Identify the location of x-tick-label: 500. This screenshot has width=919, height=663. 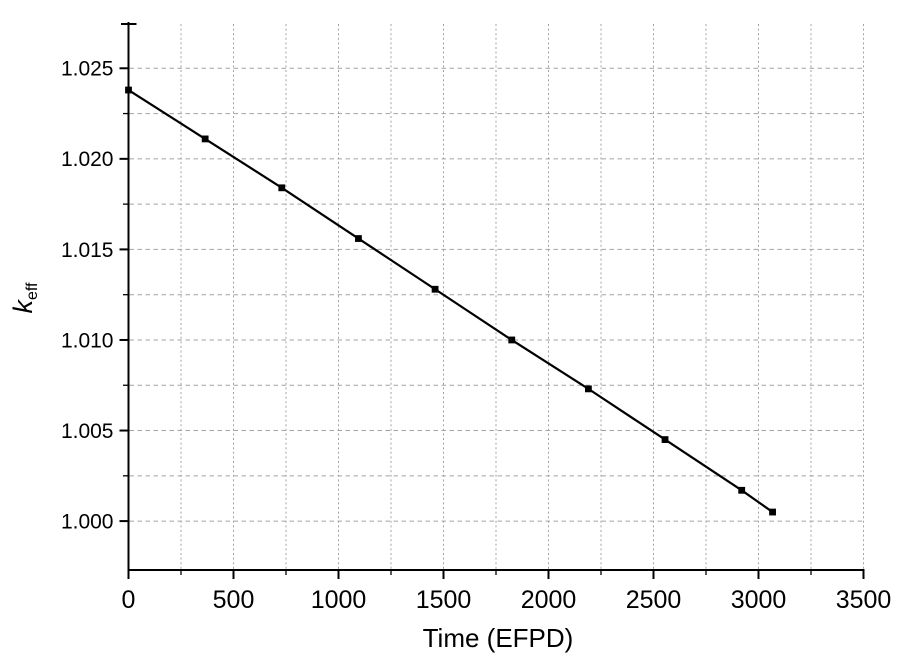
(234, 600).